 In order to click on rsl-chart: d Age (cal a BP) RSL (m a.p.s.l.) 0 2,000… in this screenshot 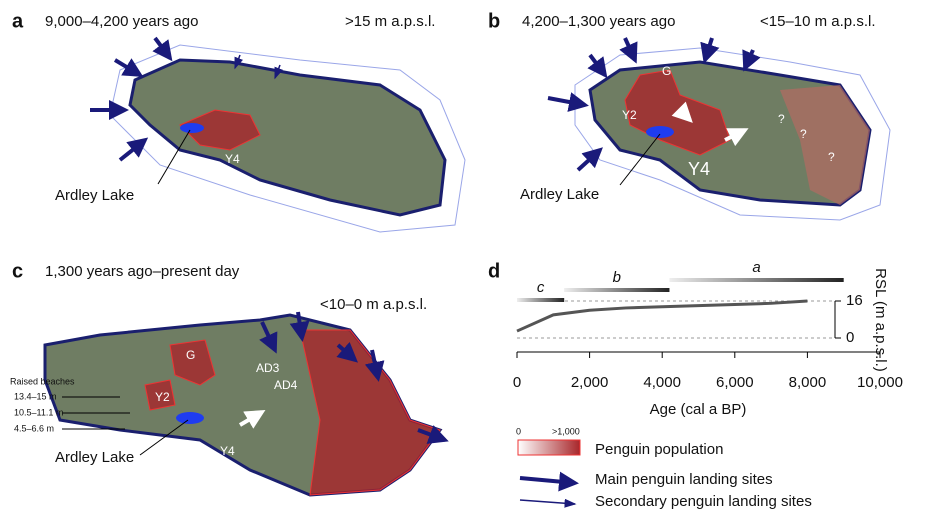, I will do `click(695, 338)`.